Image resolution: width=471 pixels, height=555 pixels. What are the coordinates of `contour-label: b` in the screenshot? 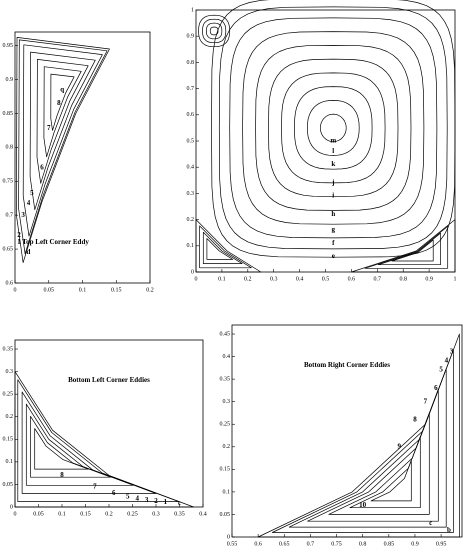 It's located at (449, 530).